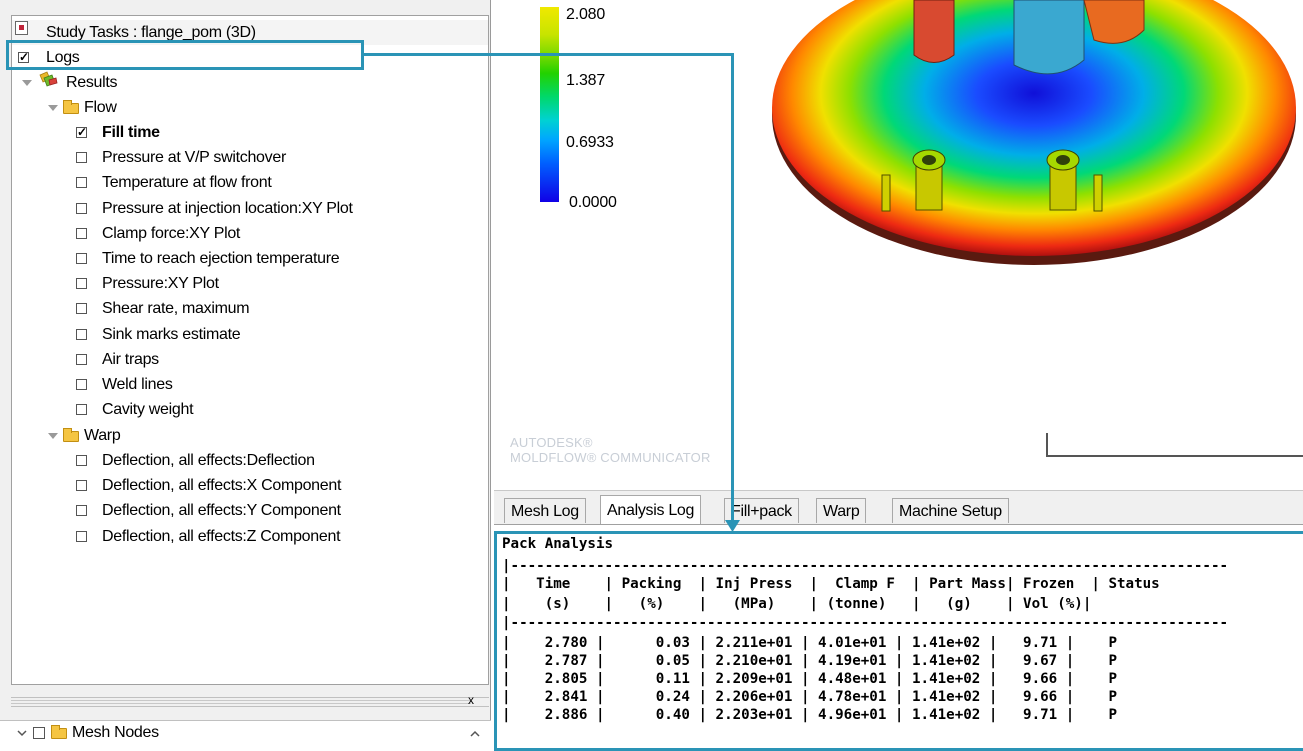  Describe the element at coordinates (151, 32) in the screenshot. I see `study-tasks-label: Study Tasks : flange_pom (3D)` at that location.